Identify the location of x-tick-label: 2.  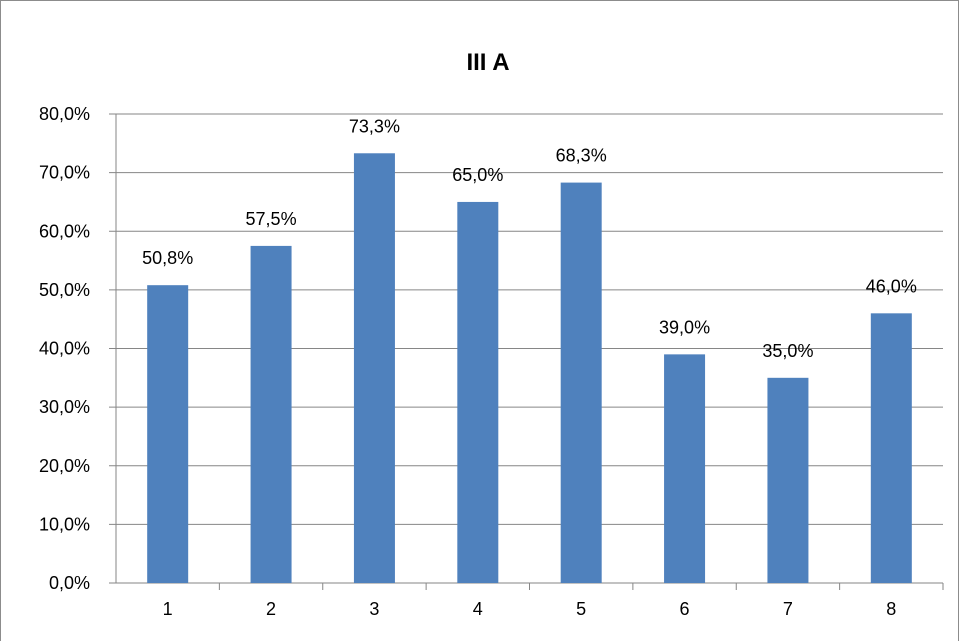
(271, 609).